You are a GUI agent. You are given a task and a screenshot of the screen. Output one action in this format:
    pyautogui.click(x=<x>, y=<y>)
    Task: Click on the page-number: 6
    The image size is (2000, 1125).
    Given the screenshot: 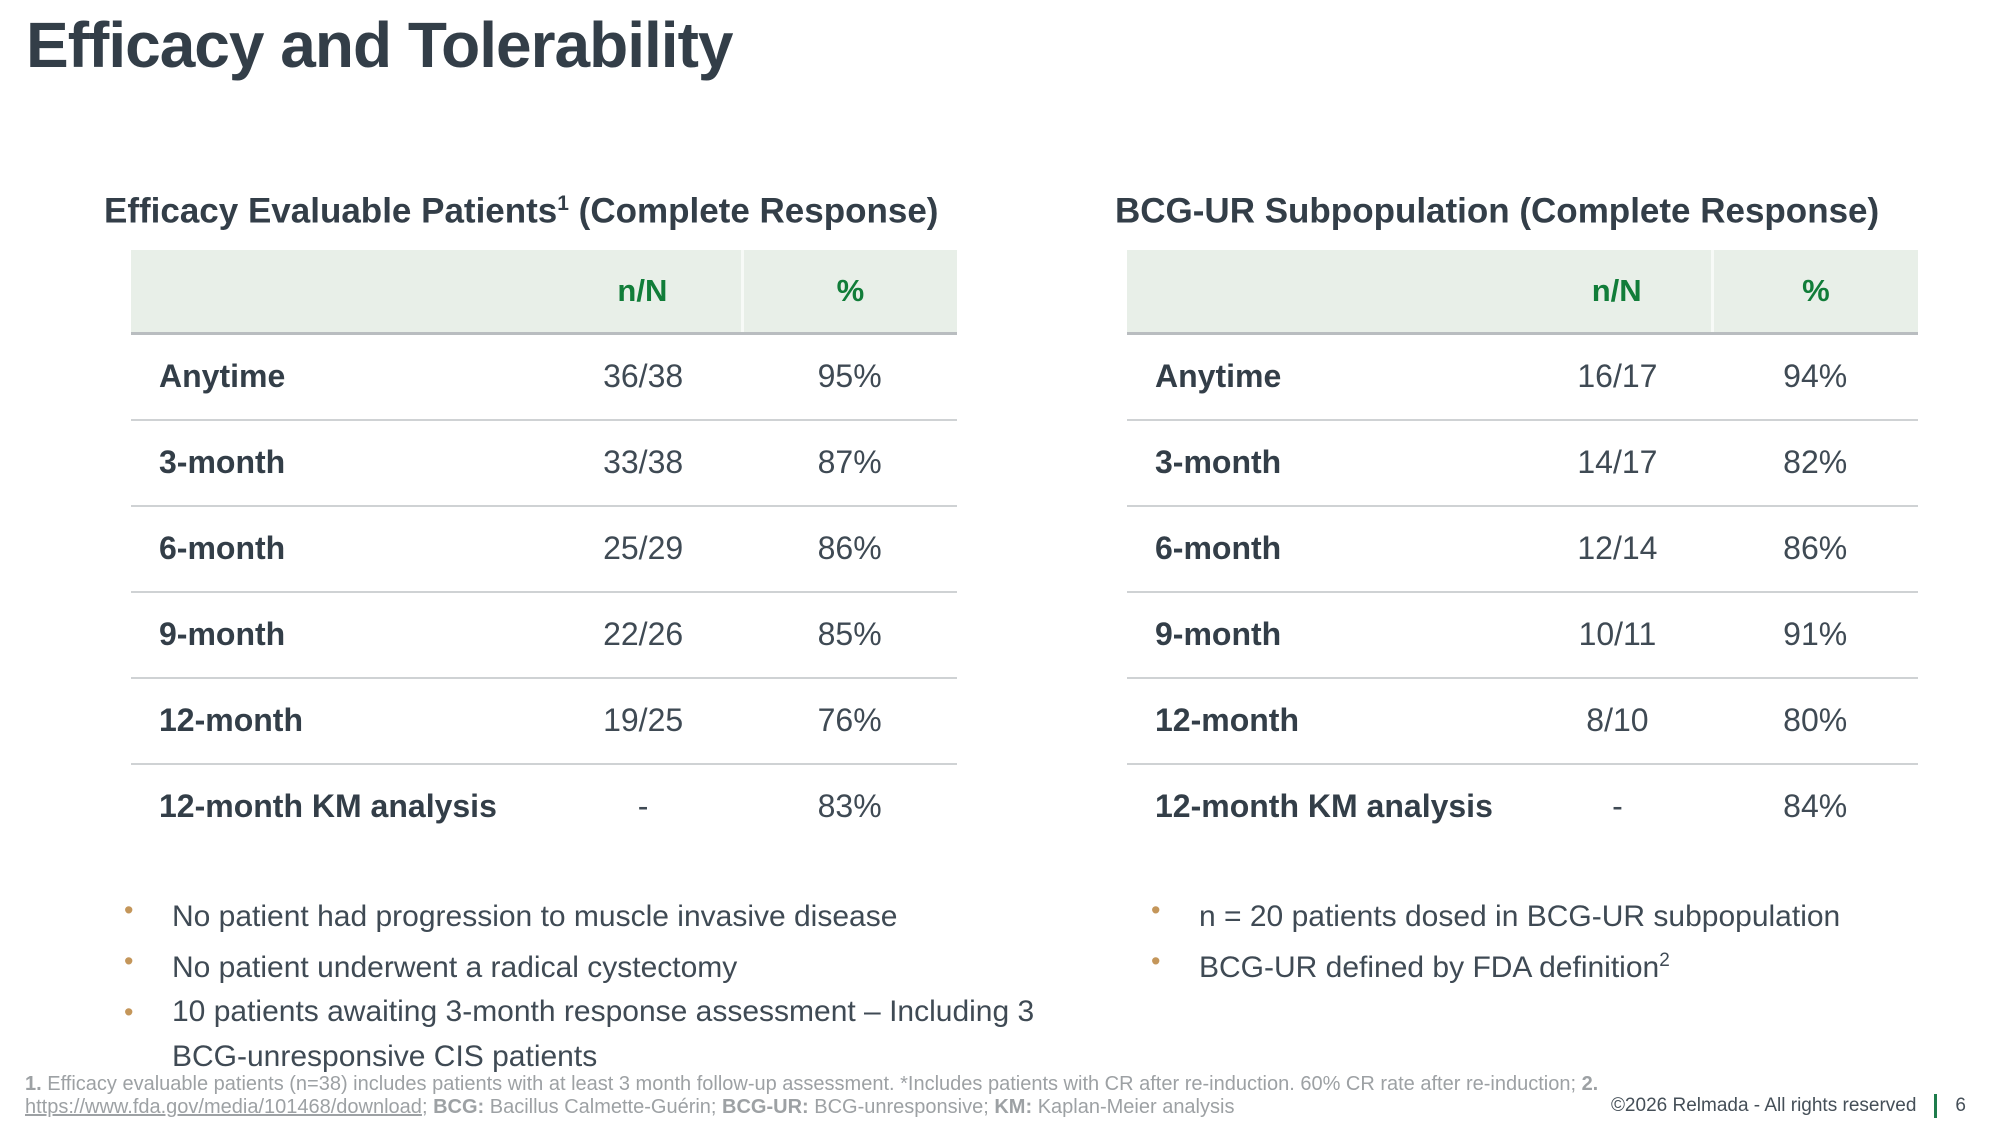 What is the action you would take?
    pyautogui.click(x=1960, y=1105)
    